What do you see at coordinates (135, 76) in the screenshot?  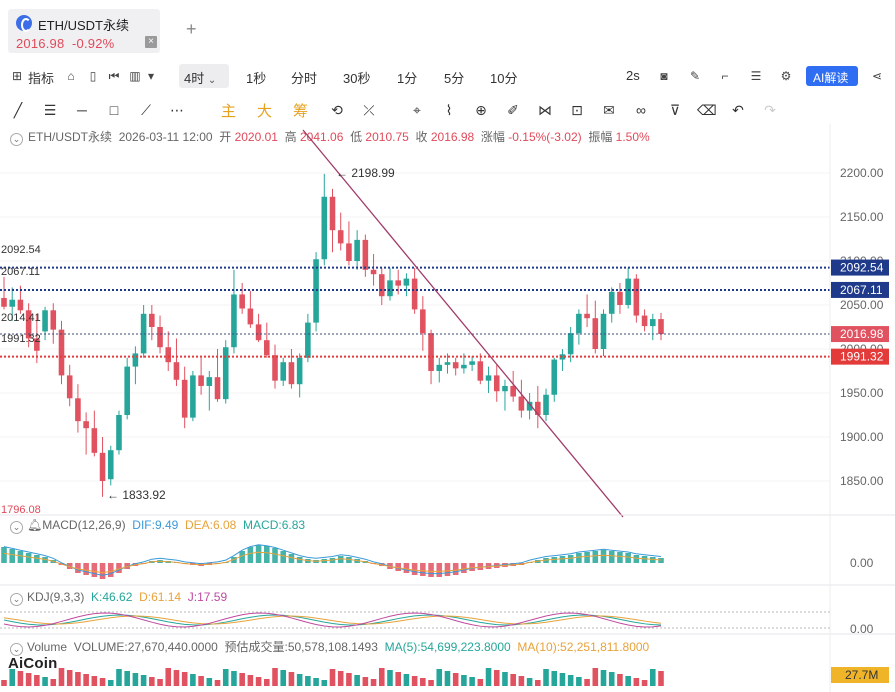 I see `chart-type-icon: ▥` at bounding box center [135, 76].